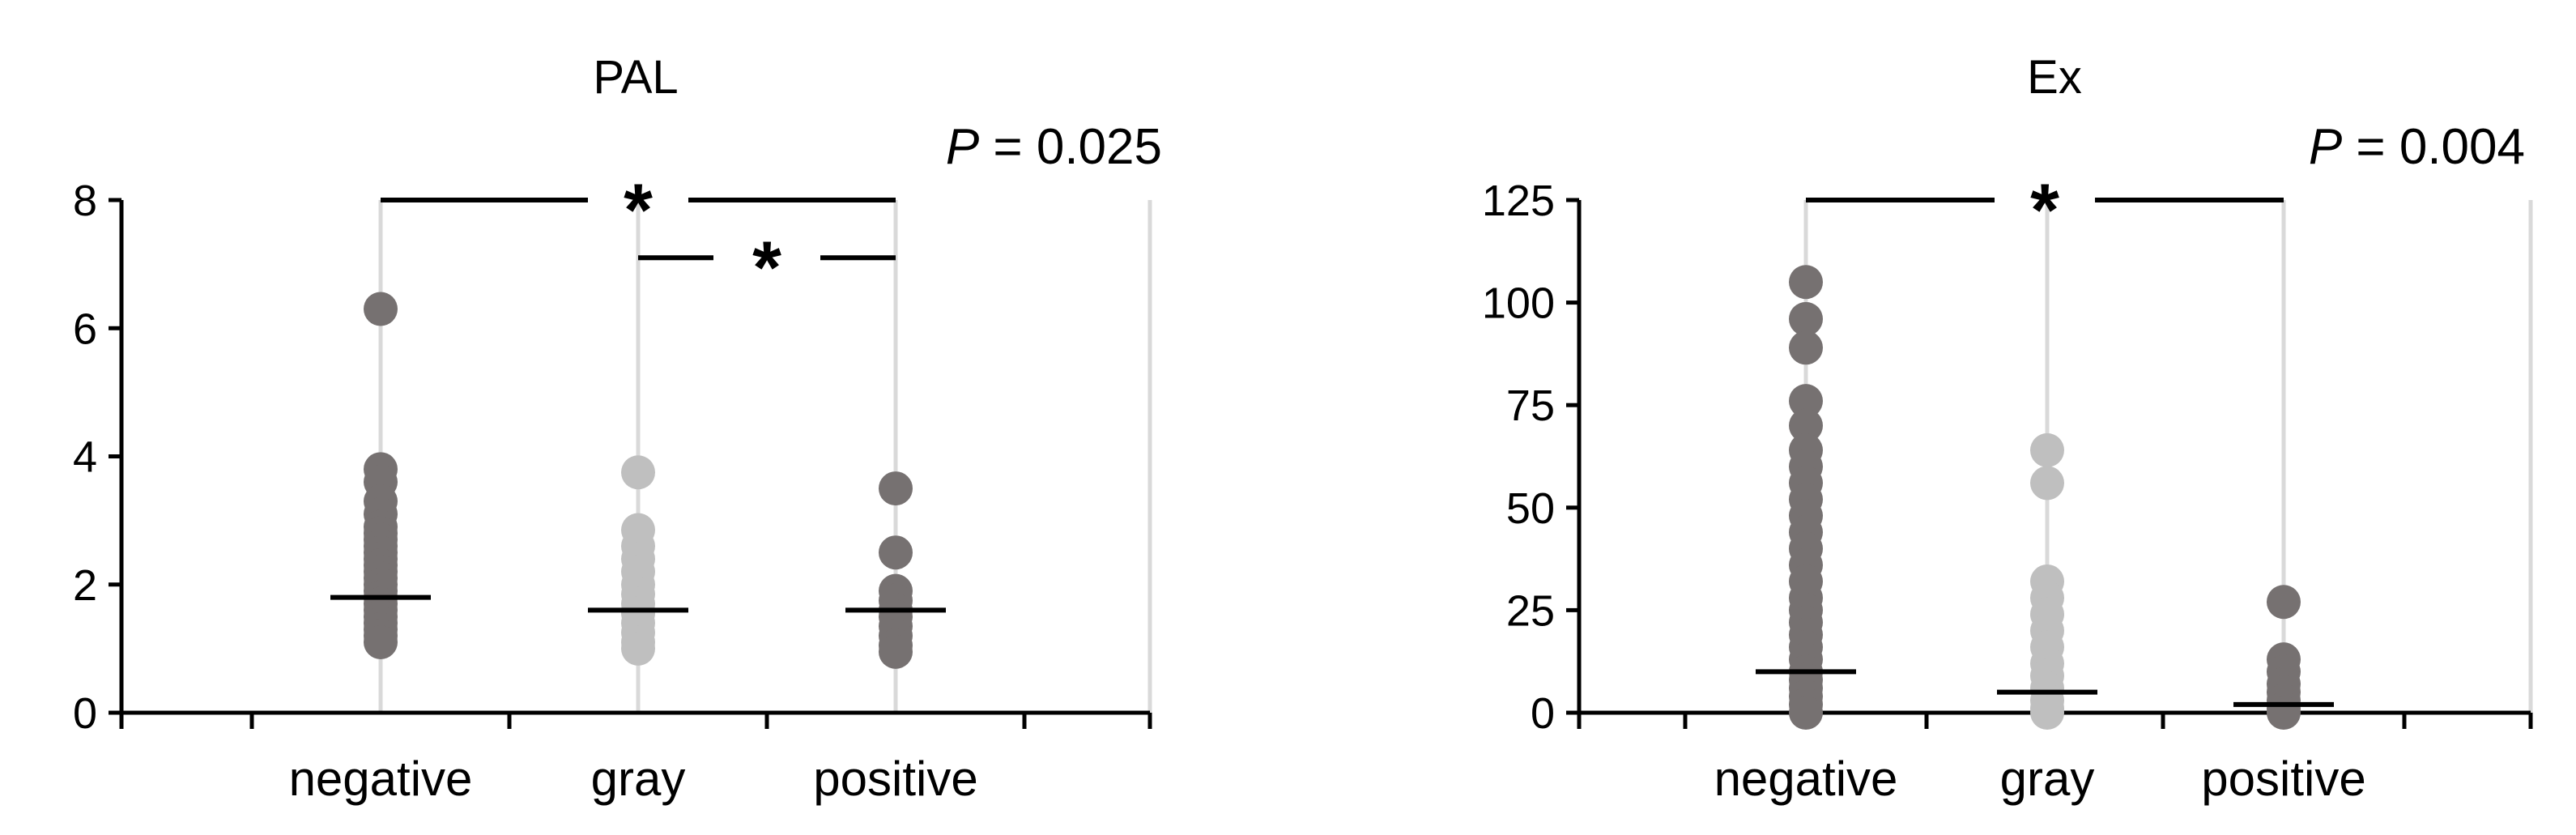 This screenshot has height=835, width=2576. What do you see at coordinates (1530, 508) in the screenshot?
I see `y-tick-label: 50` at bounding box center [1530, 508].